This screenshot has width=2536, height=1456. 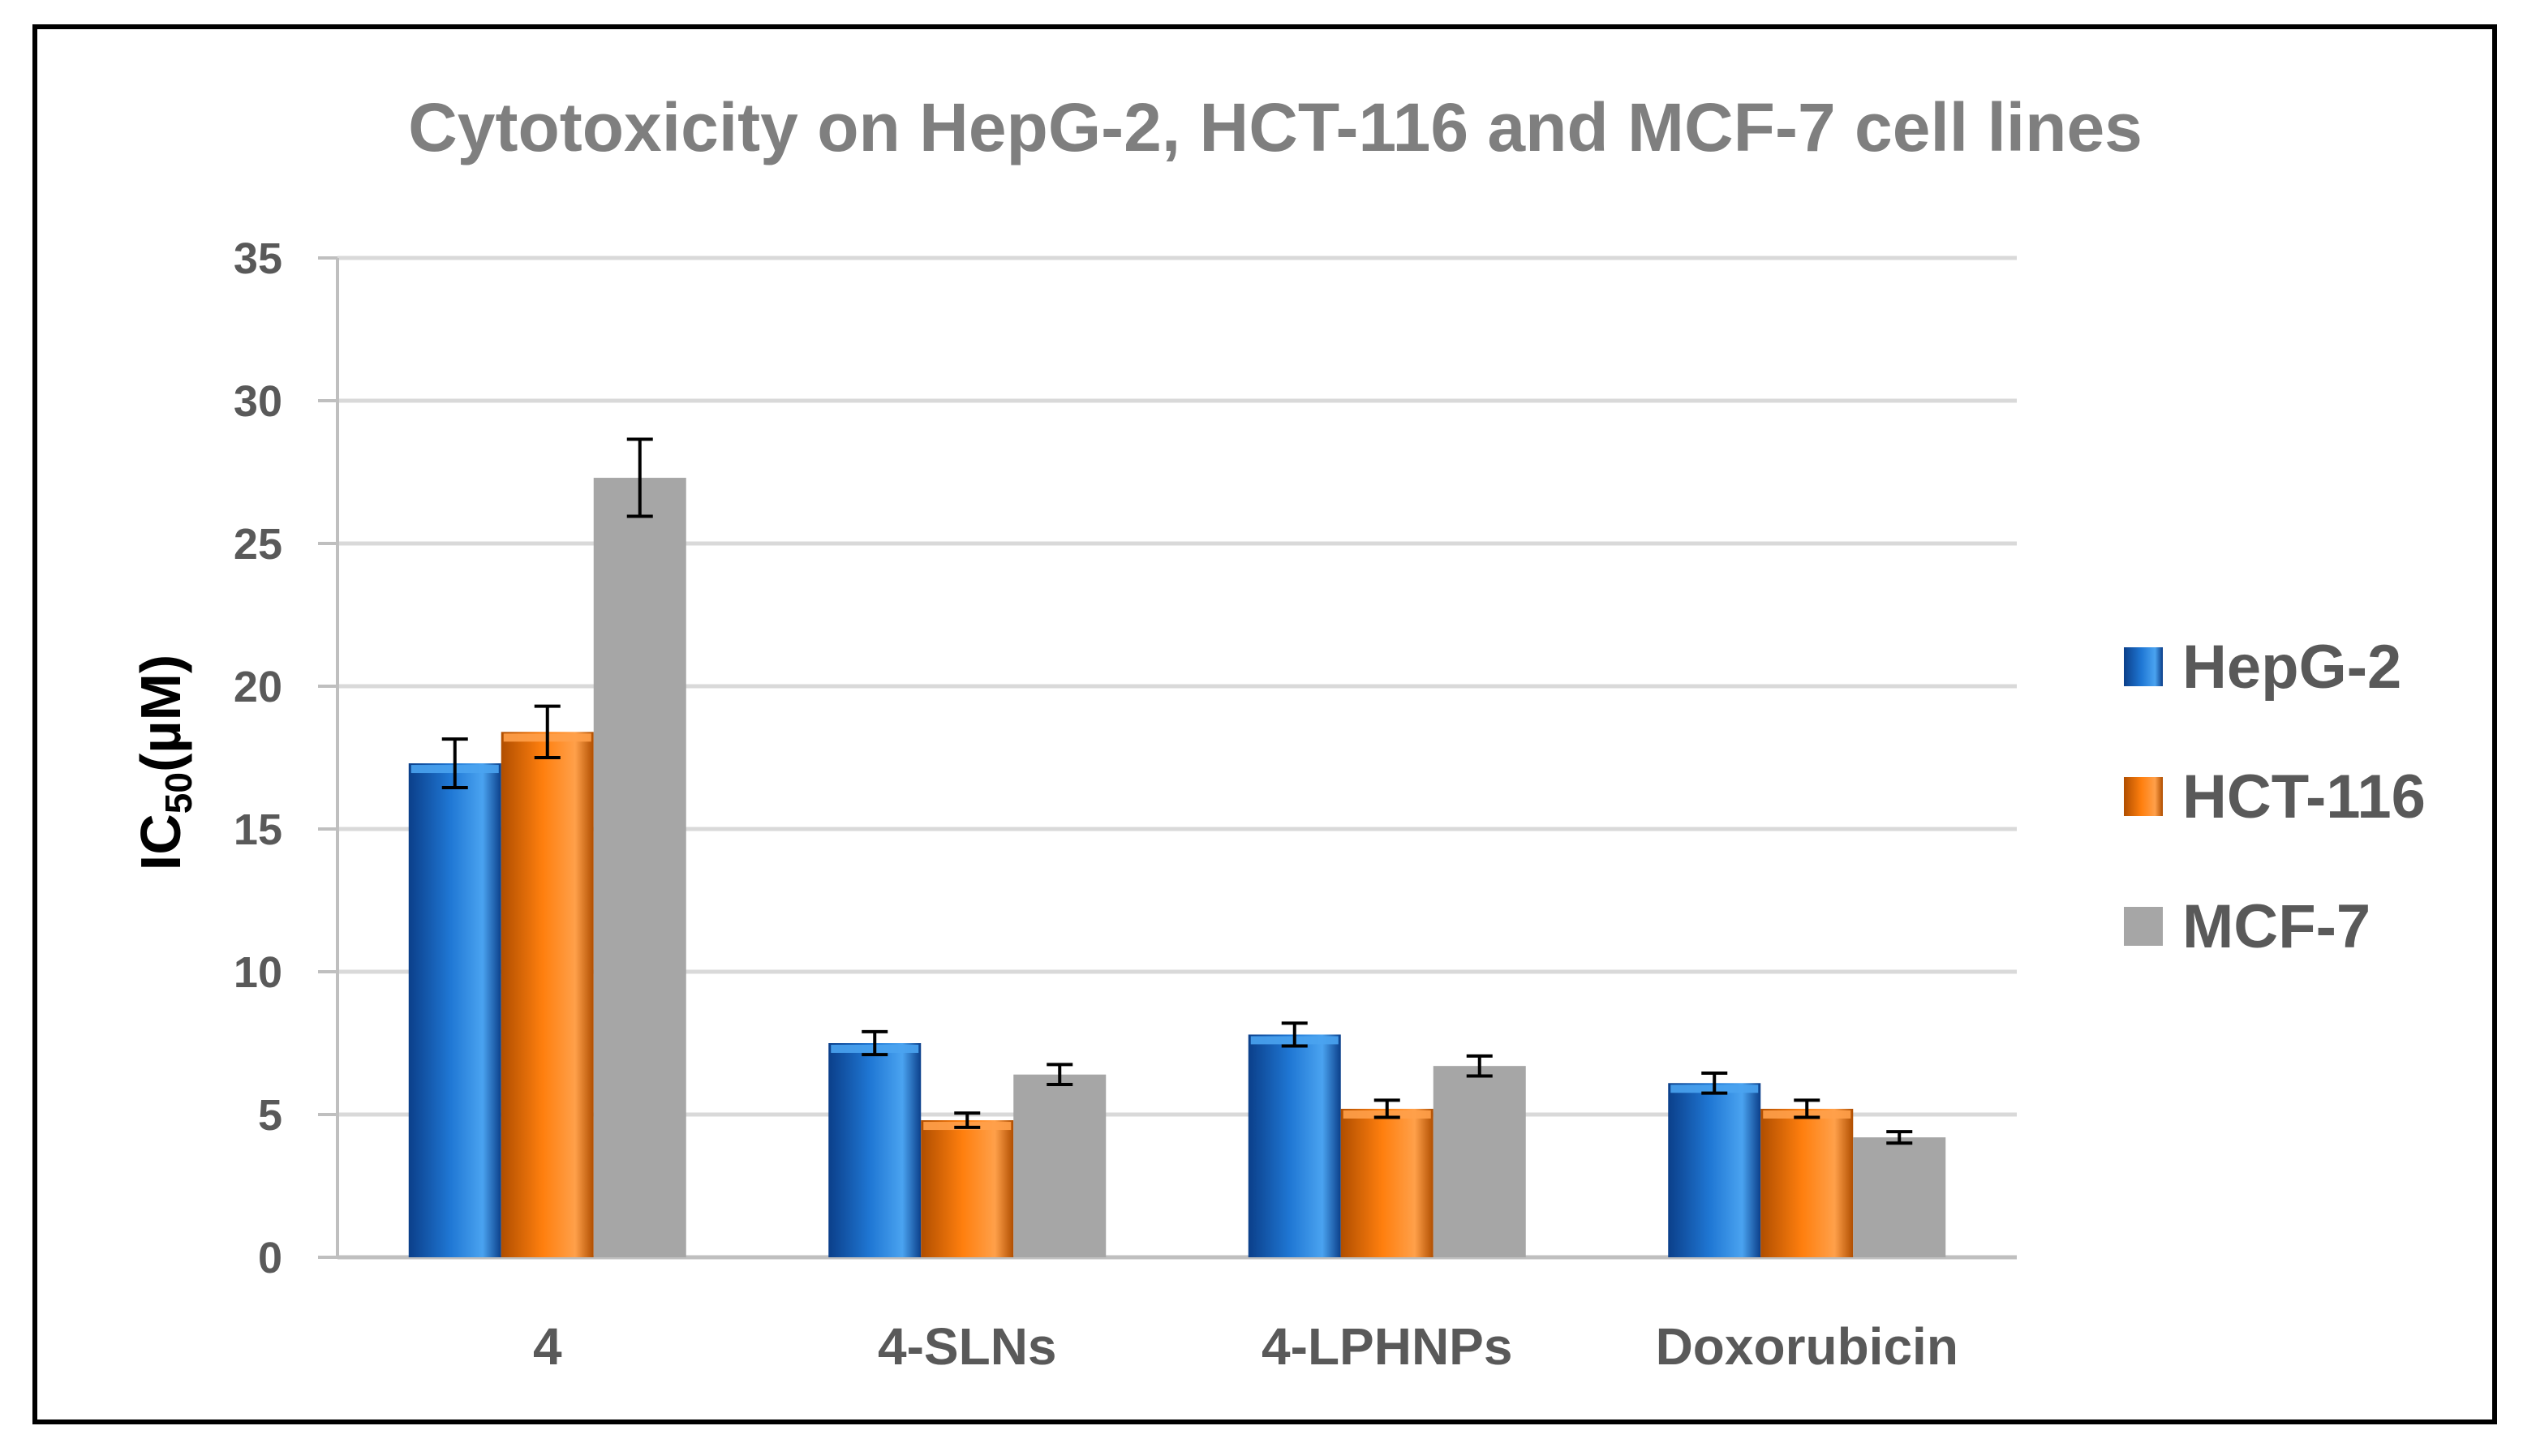 What do you see at coordinates (1295, 1146) in the screenshot?
I see `bar-hepg-2-4-lphnps` at bounding box center [1295, 1146].